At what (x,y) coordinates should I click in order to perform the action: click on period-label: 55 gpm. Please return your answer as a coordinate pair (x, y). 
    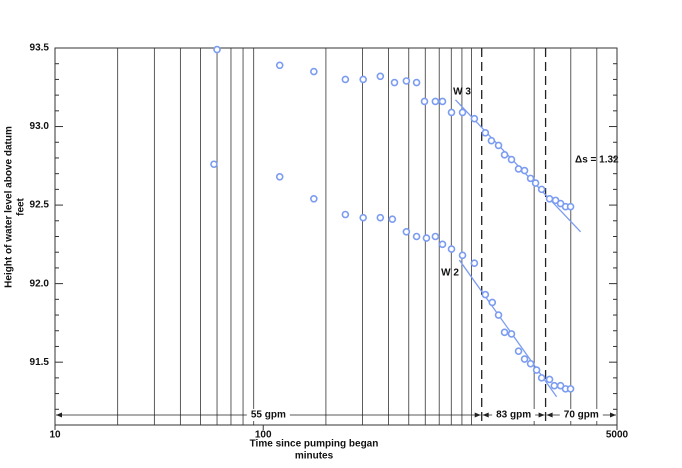
    Looking at the image, I should click on (268, 415).